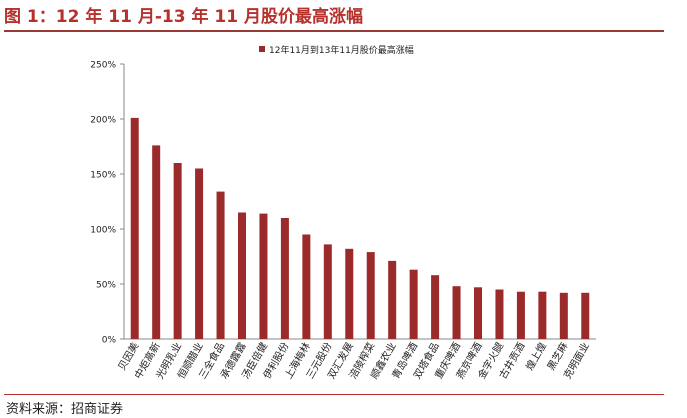 Image resolution: width=687 pixels, height=418 pixels. What do you see at coordinates (103, 66) in the screenshot?
I see `y-tick-label: 250%` at bounding box center [103, 66].